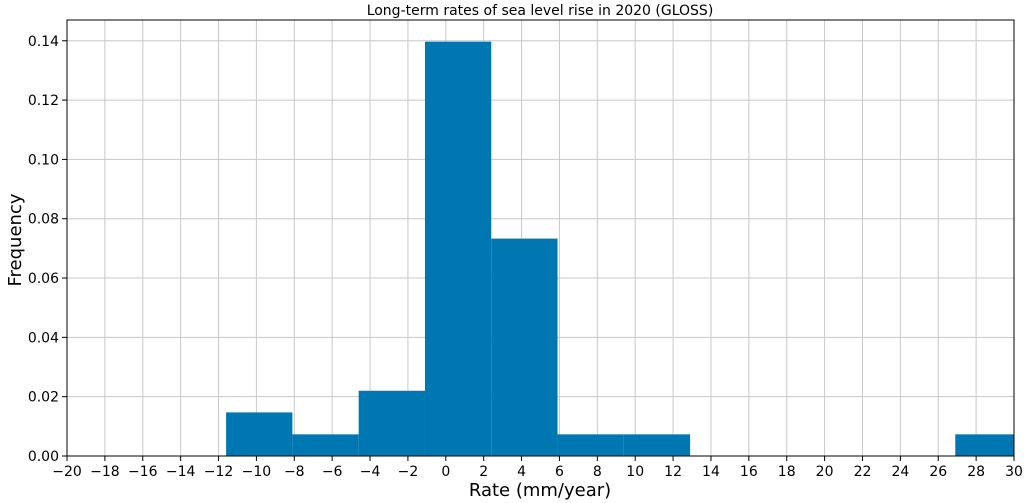  What do you see at coordinates (15, 239) in the screenshot?
I see `y-axis-label: Frequency` at bounding box center [15, 239].